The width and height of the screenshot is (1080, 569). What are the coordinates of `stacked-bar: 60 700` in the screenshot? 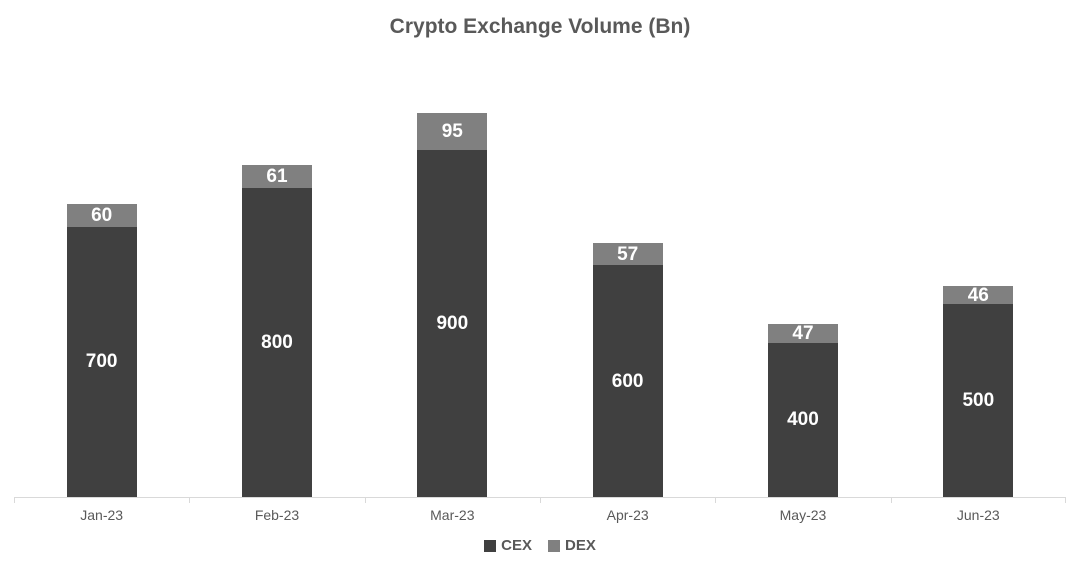 It's located at (101, 350).